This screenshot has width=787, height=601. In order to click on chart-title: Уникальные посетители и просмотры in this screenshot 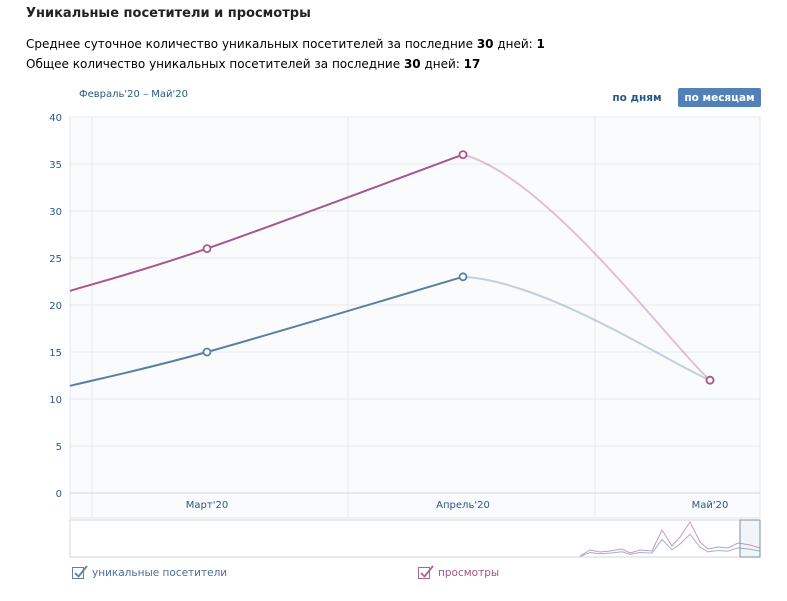, I will do `click(168, 13)`.